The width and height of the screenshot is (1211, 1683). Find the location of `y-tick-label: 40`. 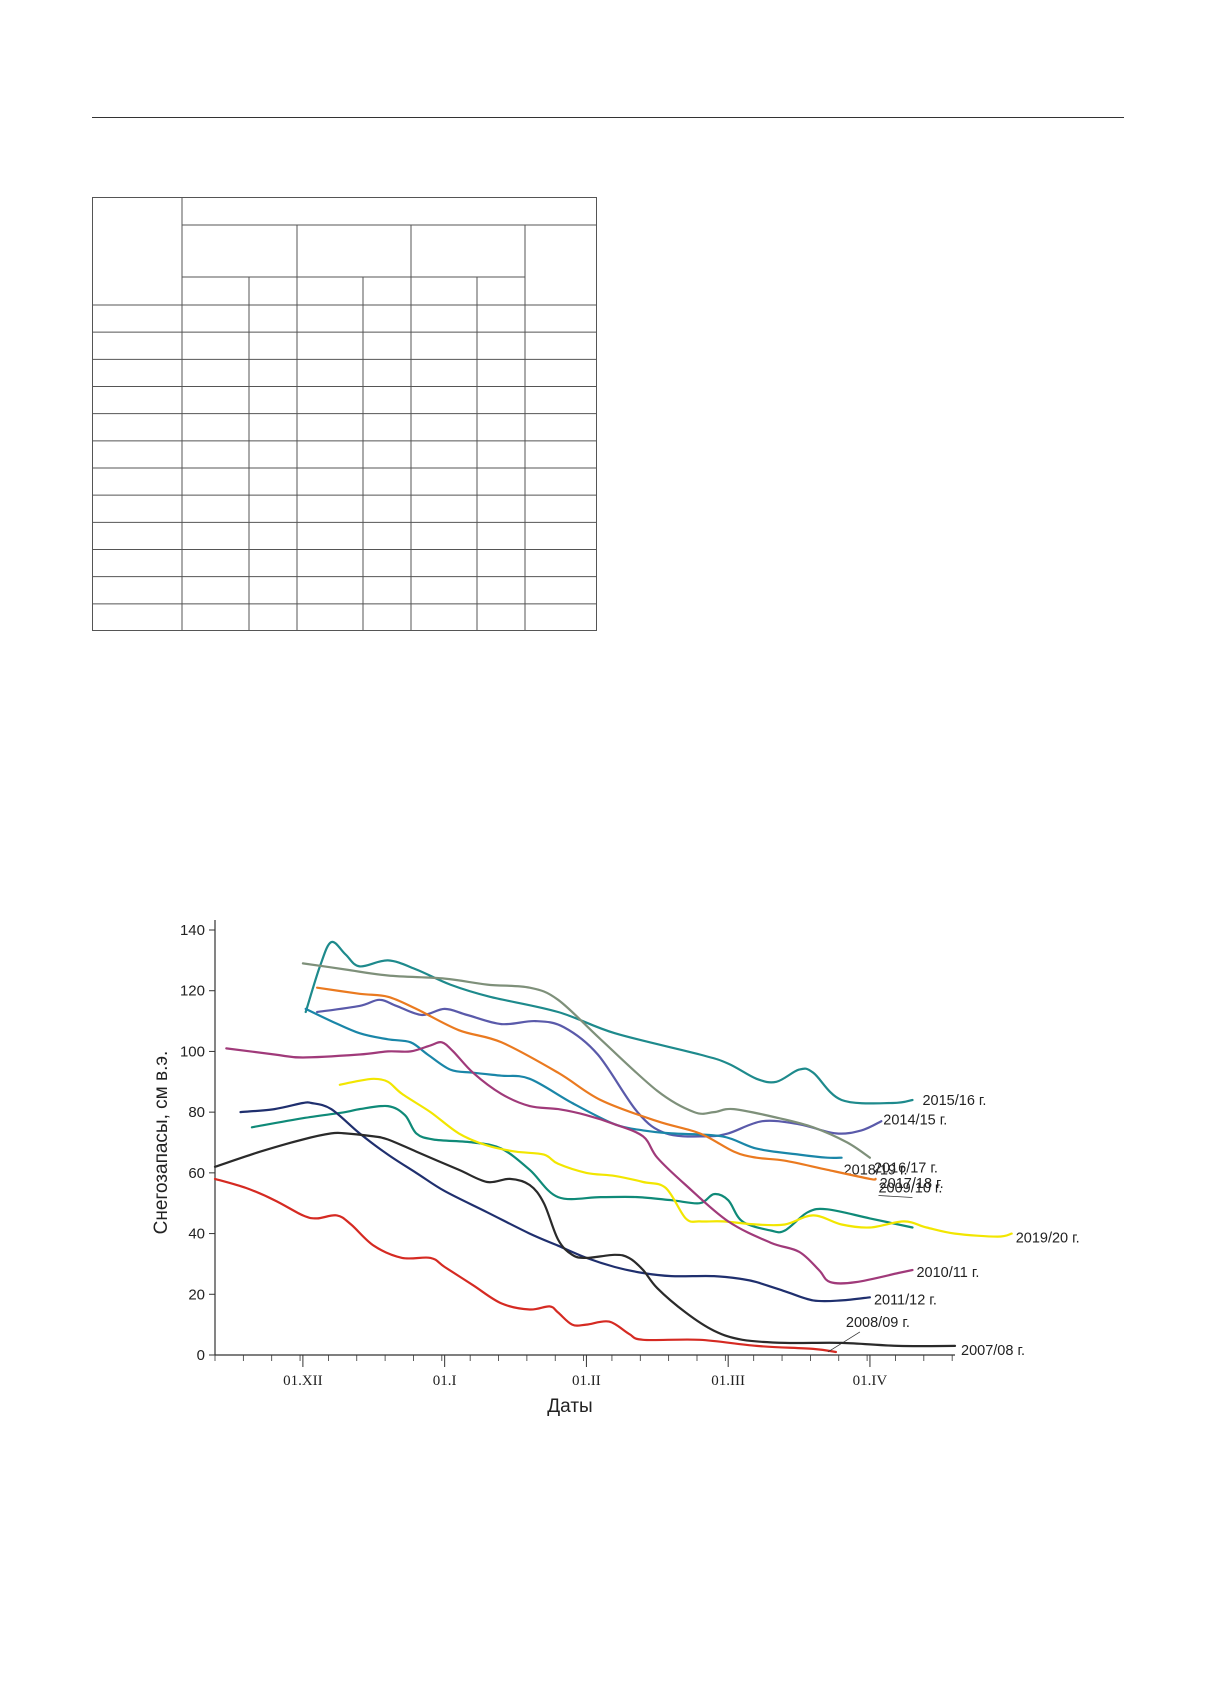

y-tick-label: 40 is located at coordinates (196, 1234).